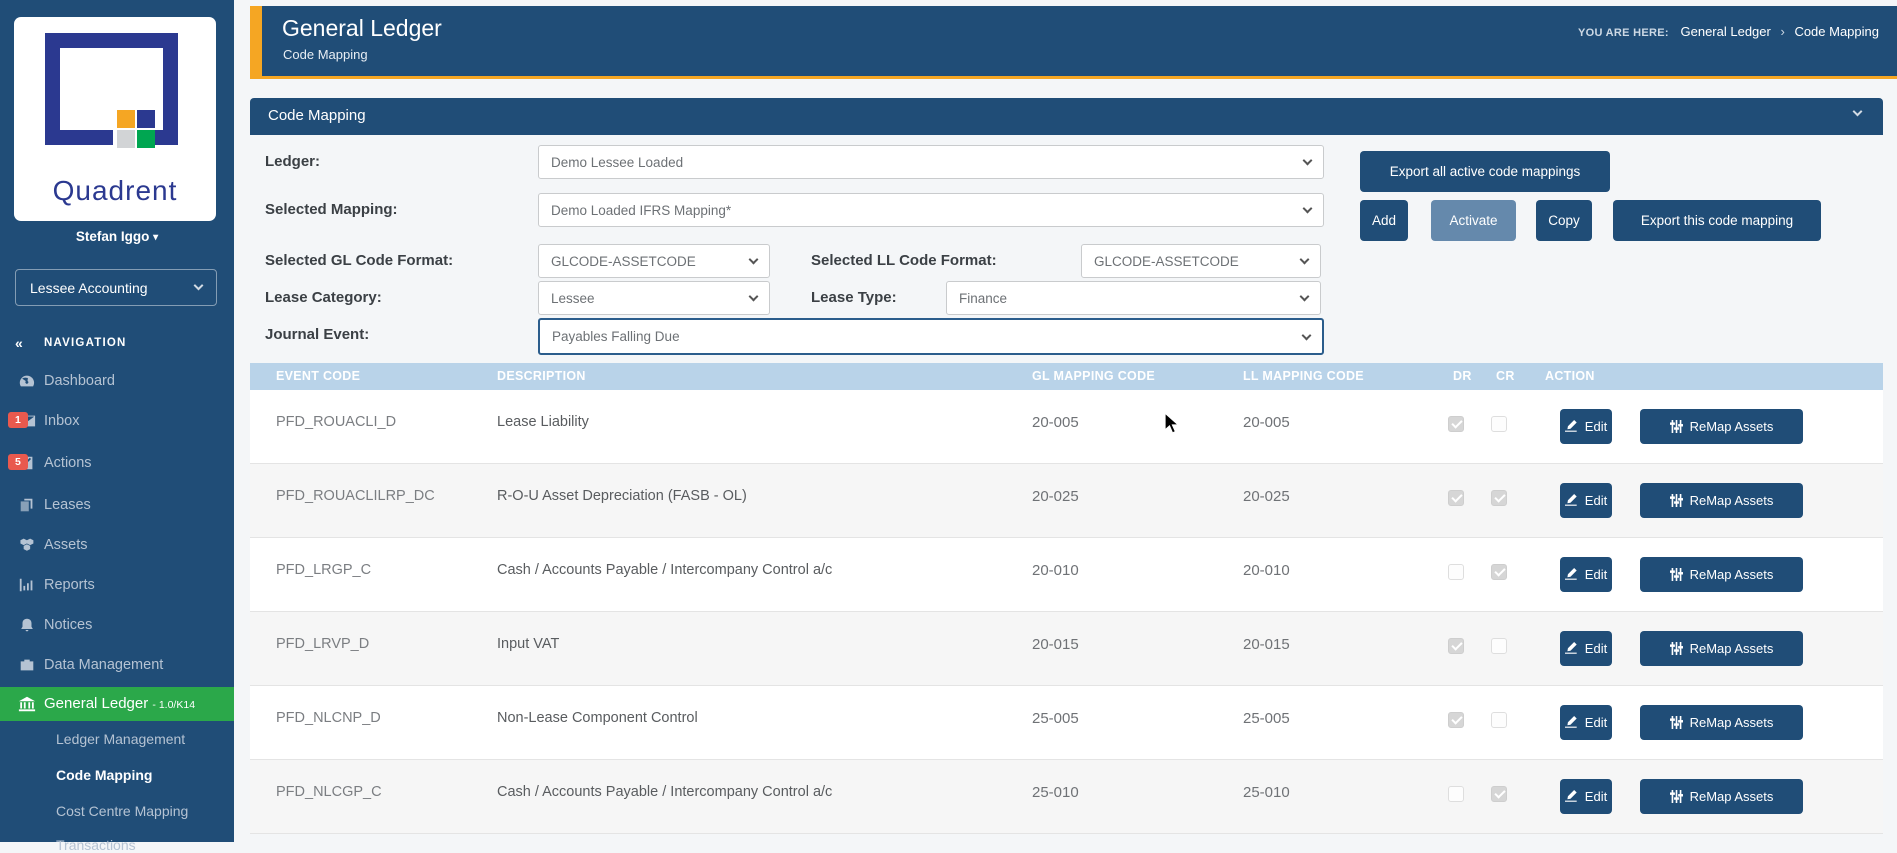 This screenshot has width=1897, height=853. Describe the element at coordinates (117, 631) in the screenshot. I see `sidebar-item-notices: Notices` at that location.